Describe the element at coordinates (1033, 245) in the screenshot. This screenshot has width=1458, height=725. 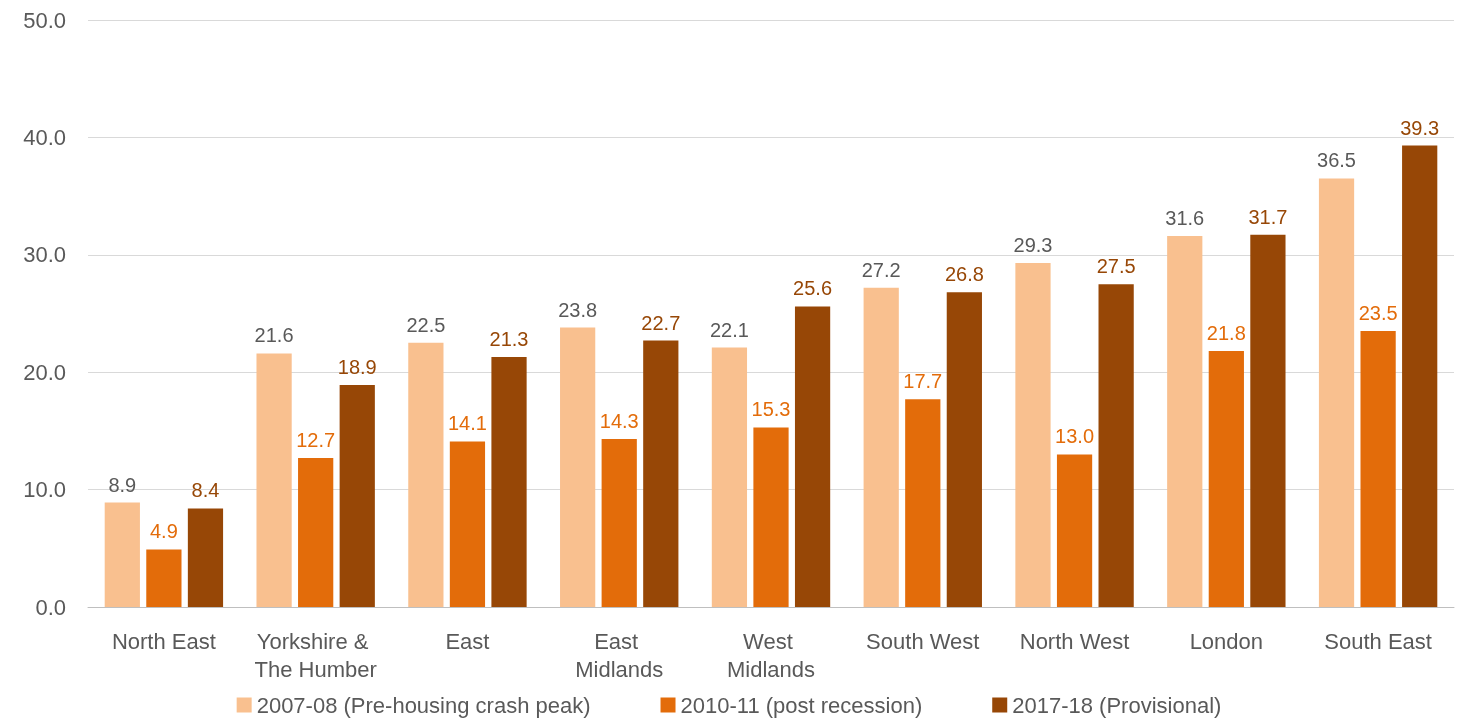
I see `data-label: 29.3` at that location.